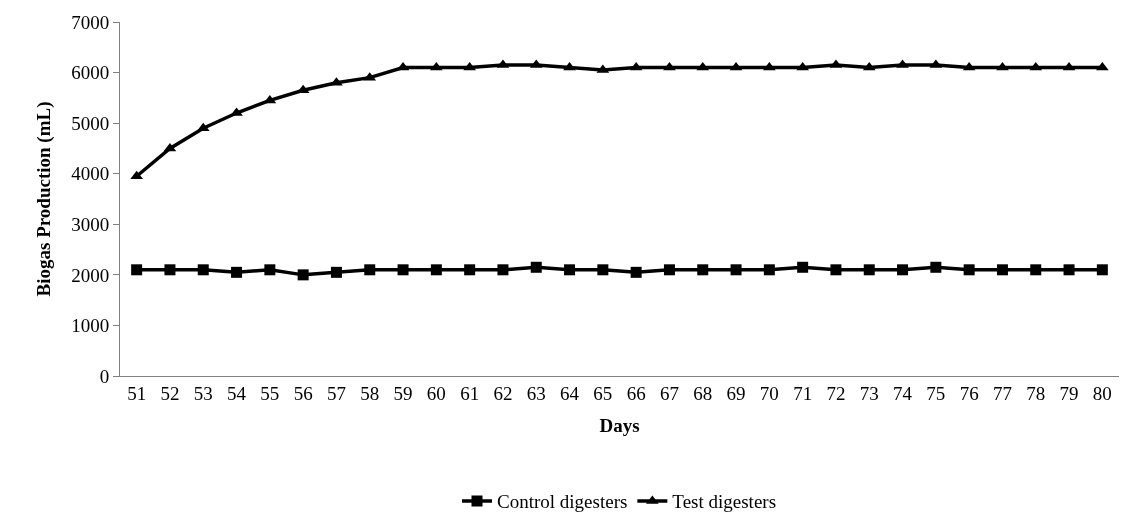 Image resolution: width=1139 pixels, height=532 pixels. I want to click on x-tick-label: 72, so click(836, 393).